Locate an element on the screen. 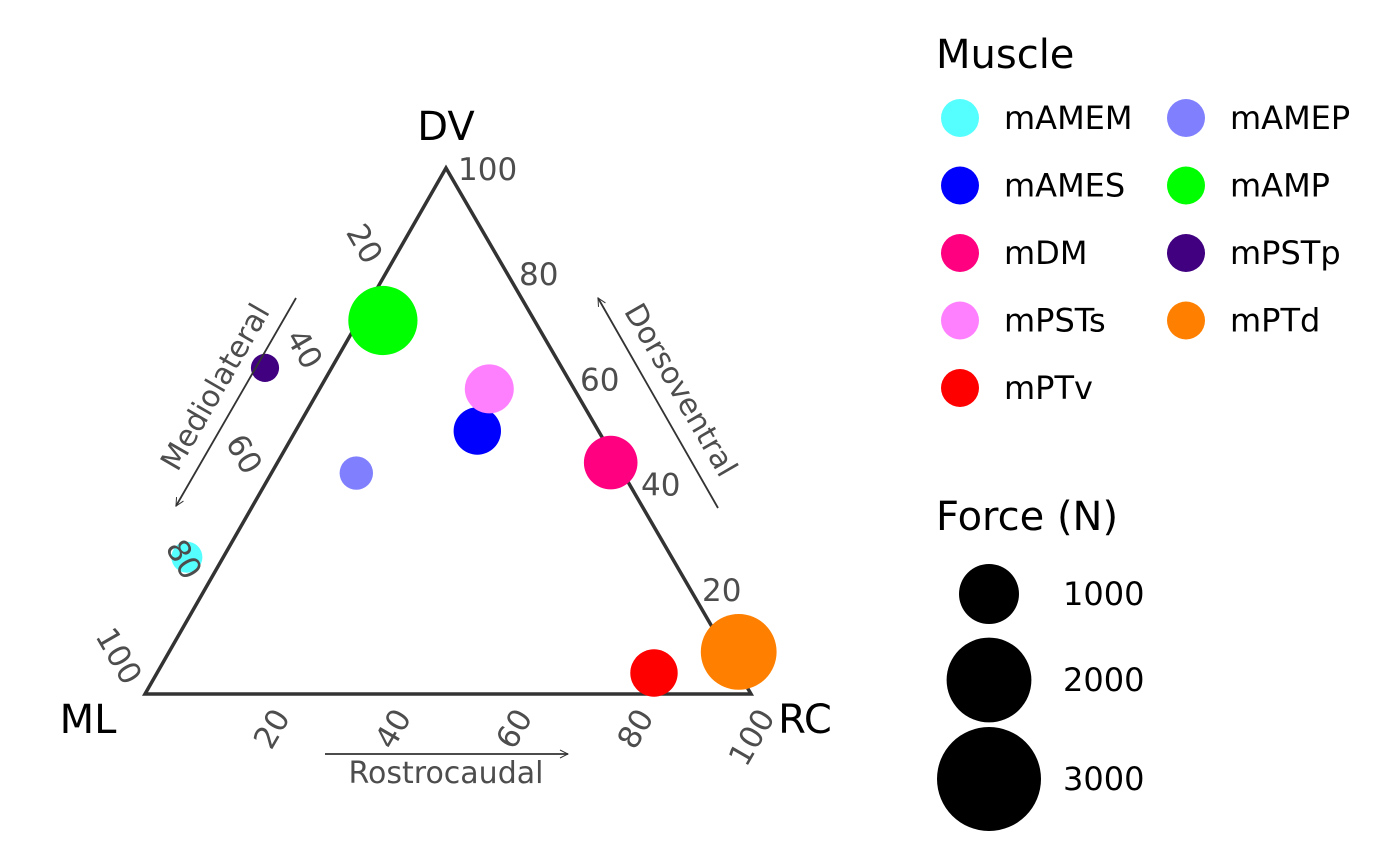 This screenshot has width=1400, height=865. color-legend: mAMEM mAMEP mAMES mAMP mDM mPSTp mPSTs mPTd mPTv is located at coordinates (1145, 253).